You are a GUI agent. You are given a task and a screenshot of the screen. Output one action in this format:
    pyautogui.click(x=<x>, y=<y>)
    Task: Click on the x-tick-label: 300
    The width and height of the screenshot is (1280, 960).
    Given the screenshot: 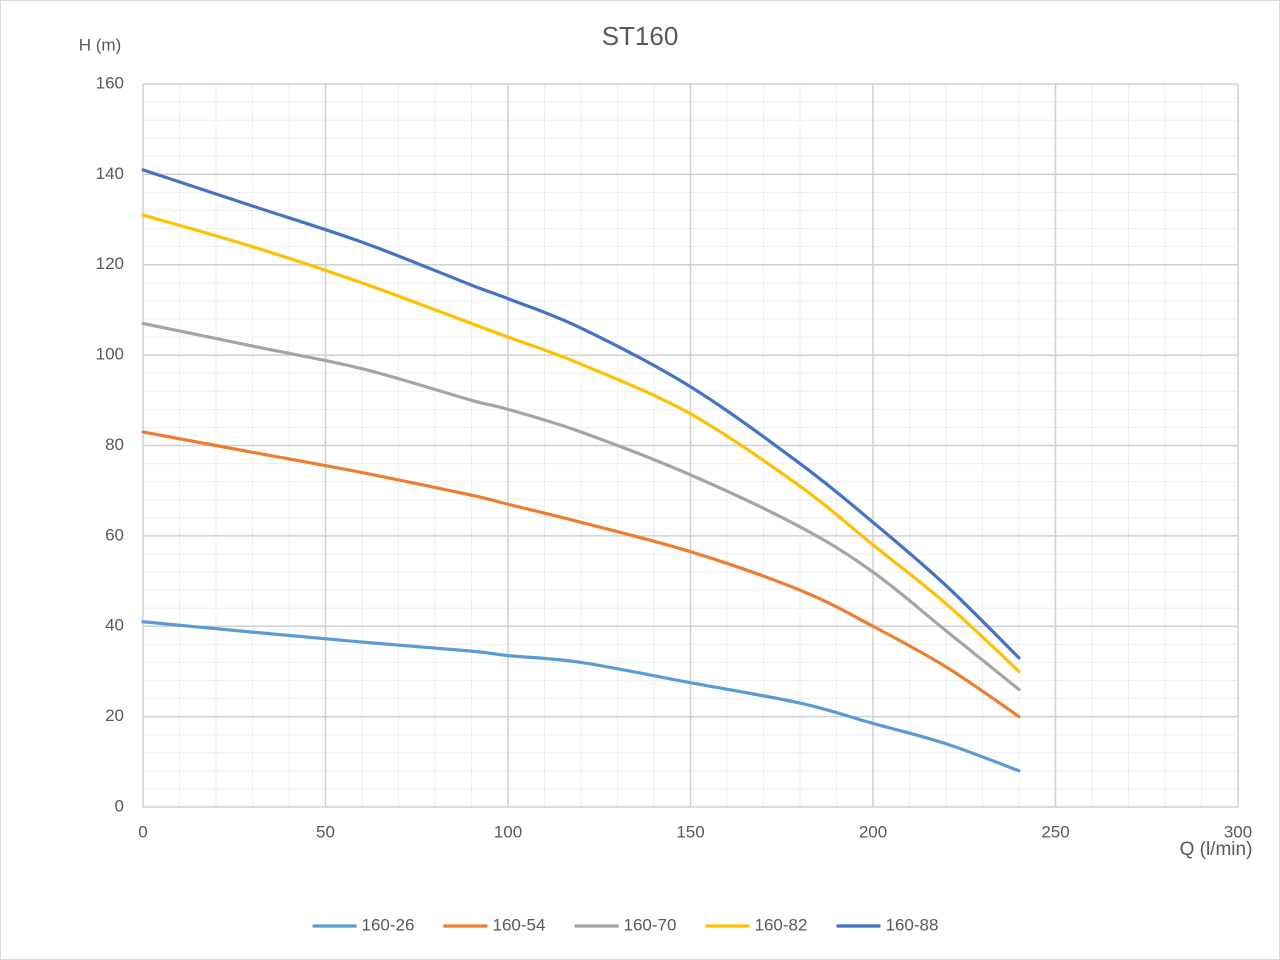 What is the action you would take?
    pyautogui.click(x=1238, y=831)
    